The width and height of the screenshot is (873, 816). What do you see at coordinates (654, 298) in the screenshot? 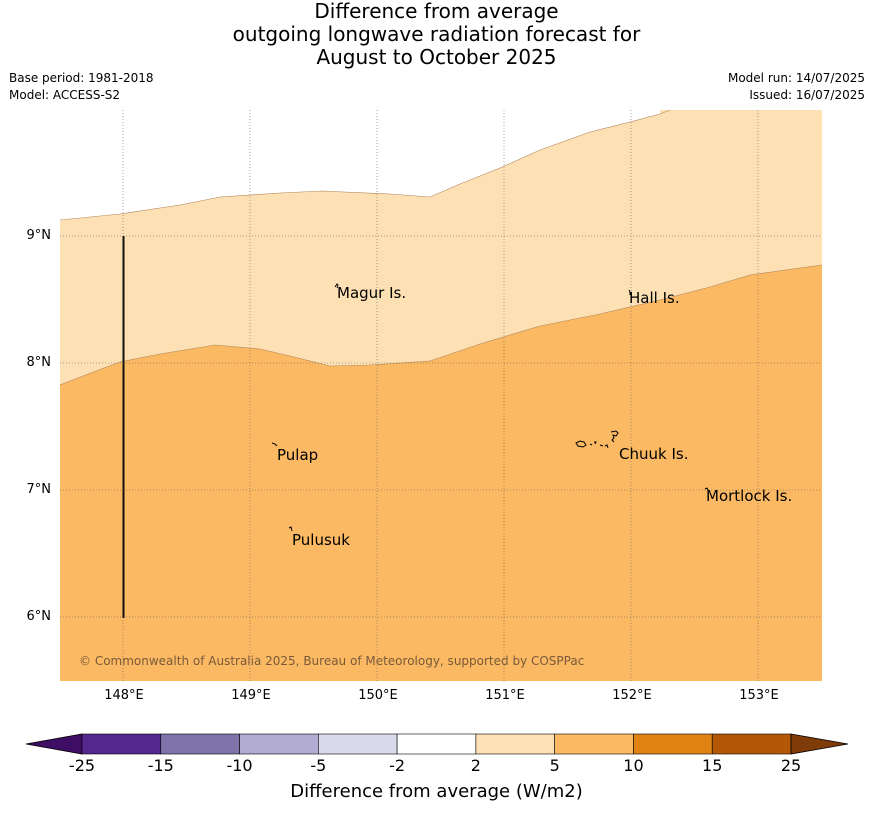
I see `place-hall: Hall Is.` at bounding box center [654, 298].